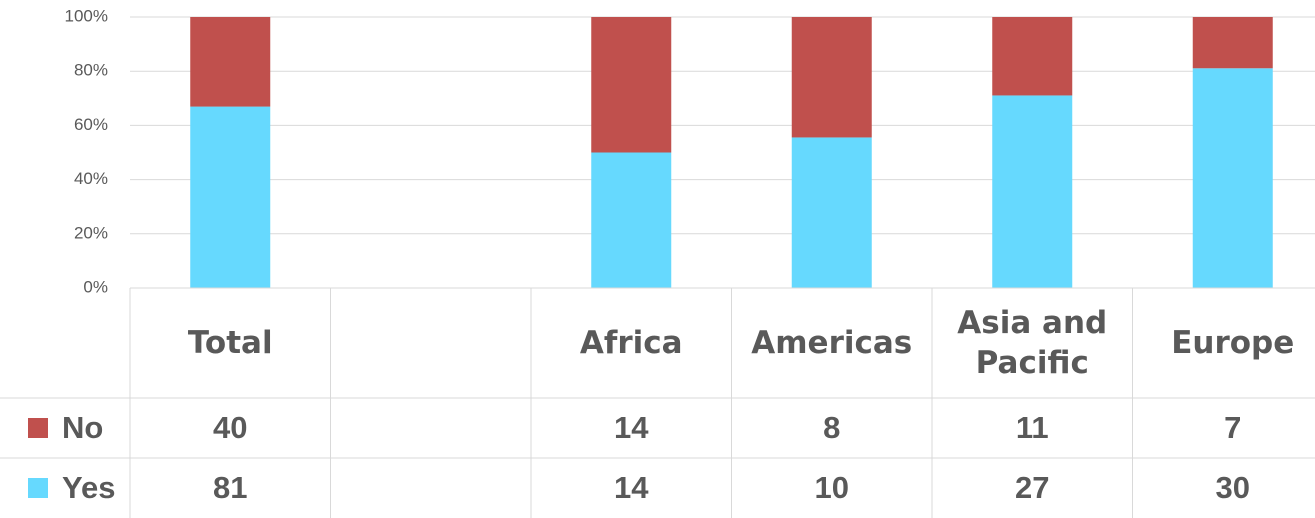  I want to click on x-tick-label: Americas, so click(832, 342).